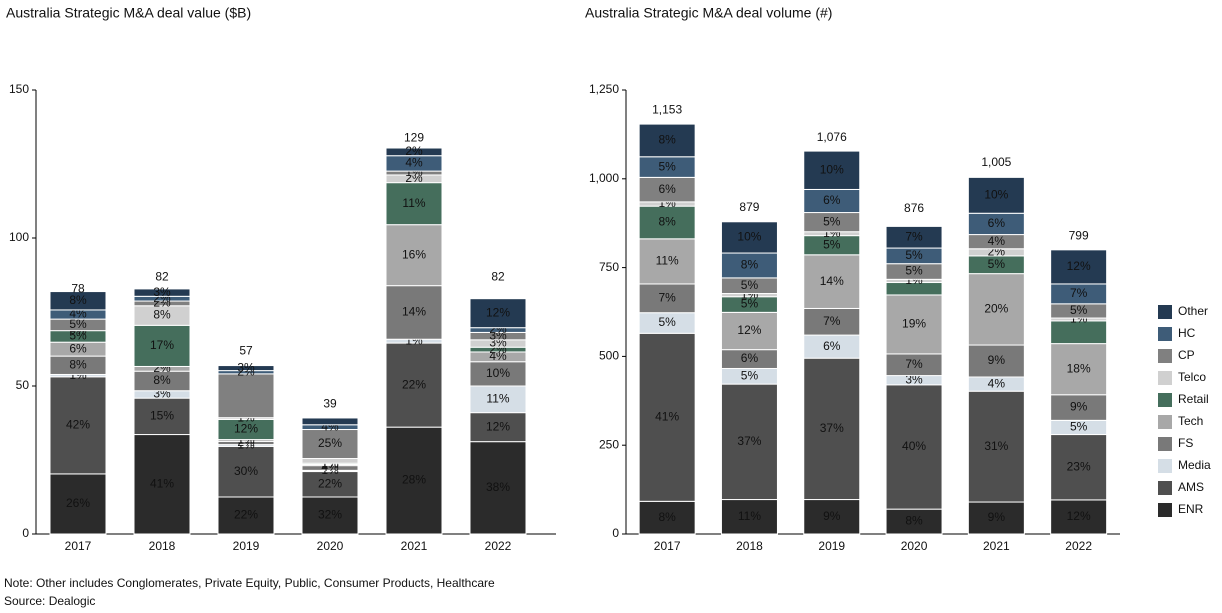 Image resolution: width=1222 pixels, height=613 pixels. What do you see at coordinates (1187, 333) in the screenshot?
I see `legend-label: HC` at bounding box center [1187, 333].